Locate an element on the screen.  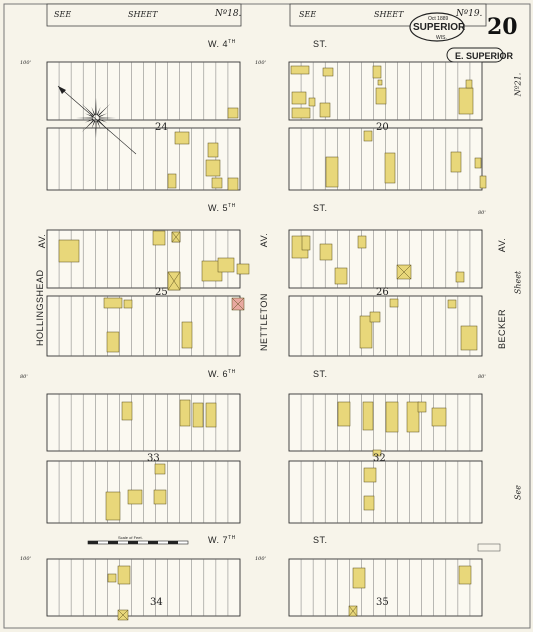
block-number-25: 25 is located at coordinates (161, 292).